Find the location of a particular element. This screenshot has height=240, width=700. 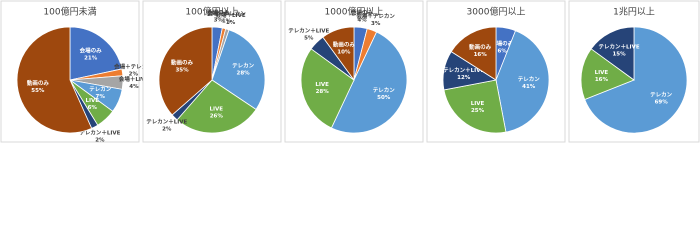

slice-value-label: 21% is located at coordinates (91, 58).